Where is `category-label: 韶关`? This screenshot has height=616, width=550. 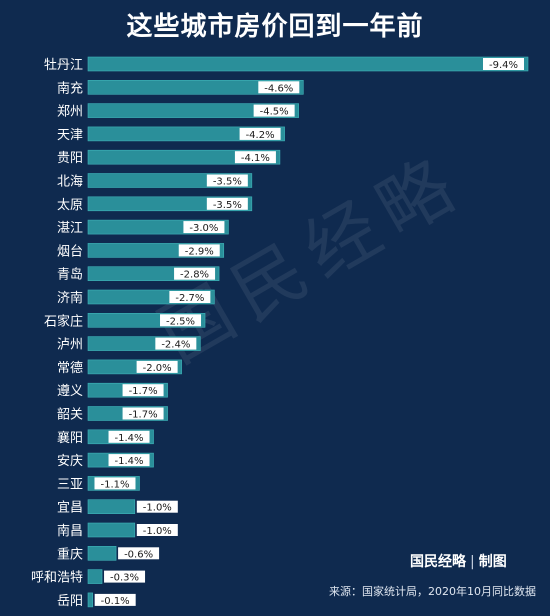 category-label: 韶关 is located at coordinates (70, 415).